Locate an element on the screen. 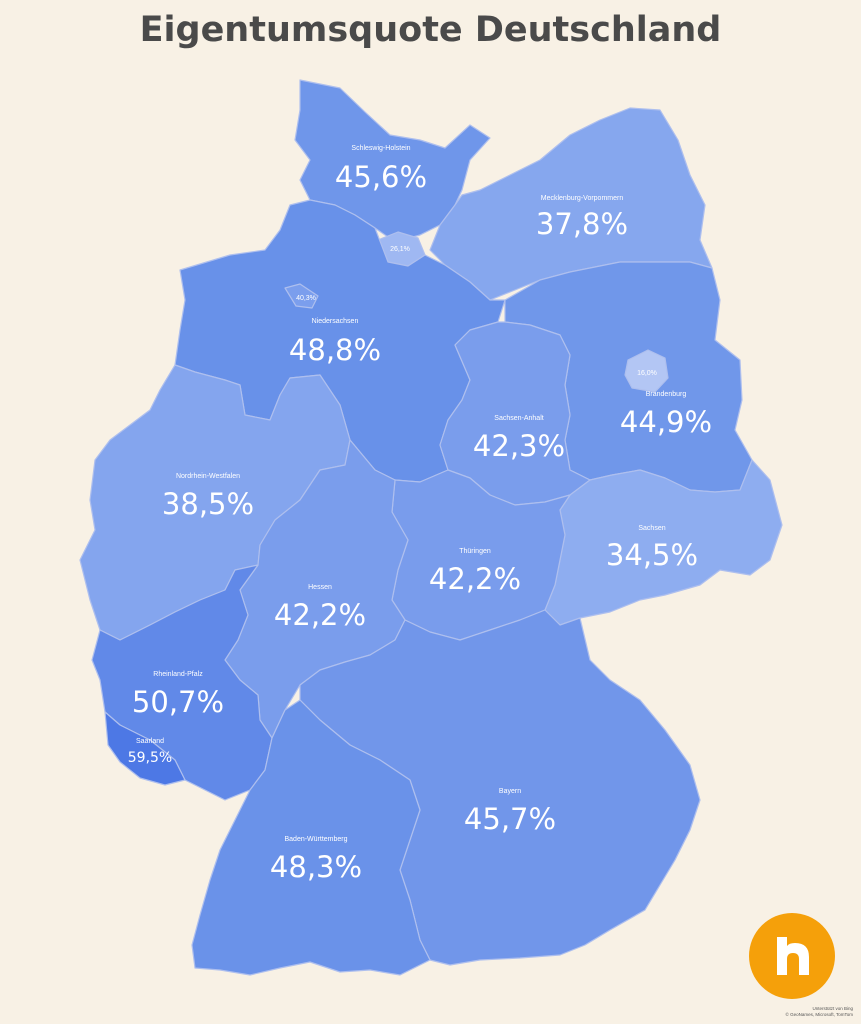 This screenshot has height=1024, width=861. state-value-nordrhein-westfalen: 38,5% is located at coordinates (208, 504).